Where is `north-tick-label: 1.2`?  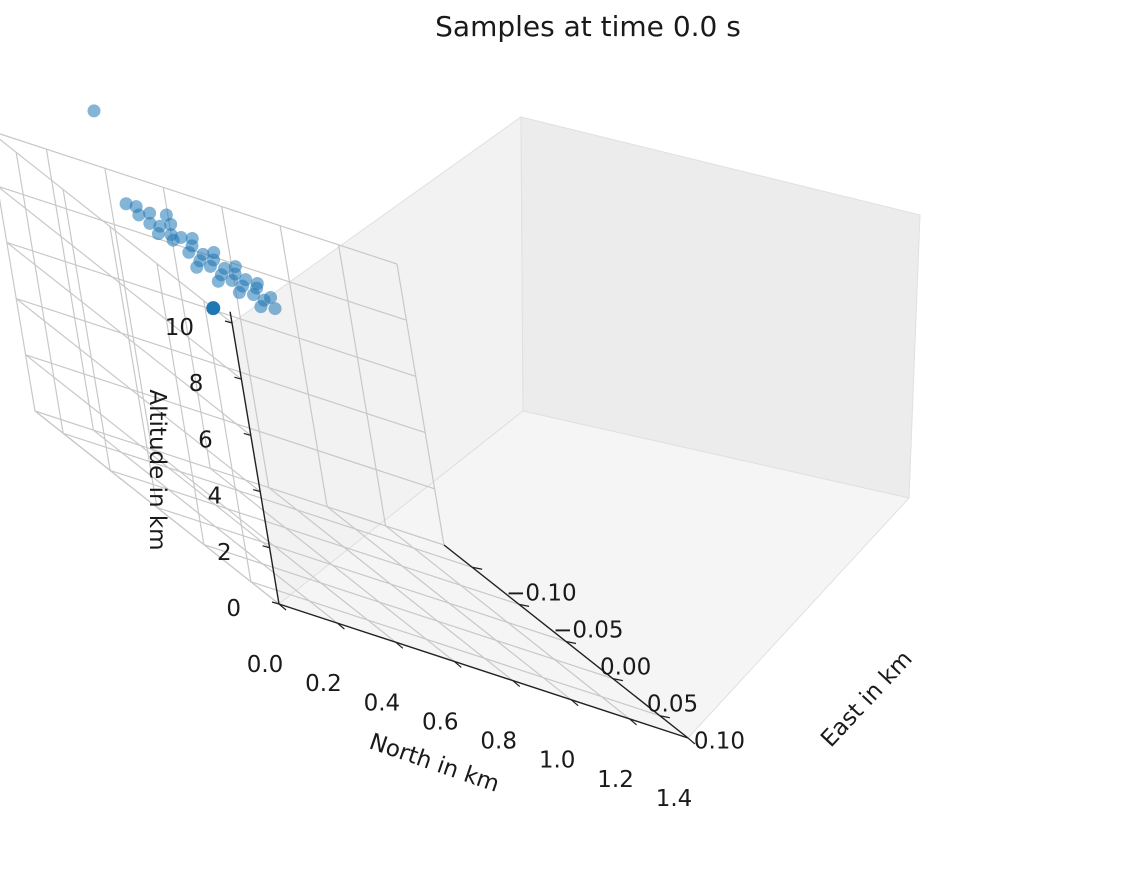 north-tick-label: 1.2 is located at coordinates (615, 780).